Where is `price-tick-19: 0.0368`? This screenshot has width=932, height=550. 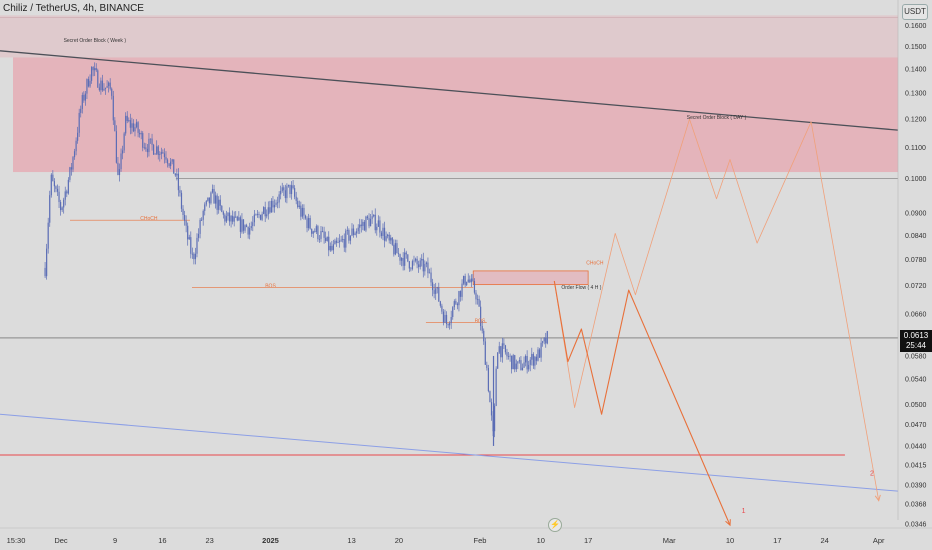 price-tick-19: 0.0368 is located at coordinates (916, 505).